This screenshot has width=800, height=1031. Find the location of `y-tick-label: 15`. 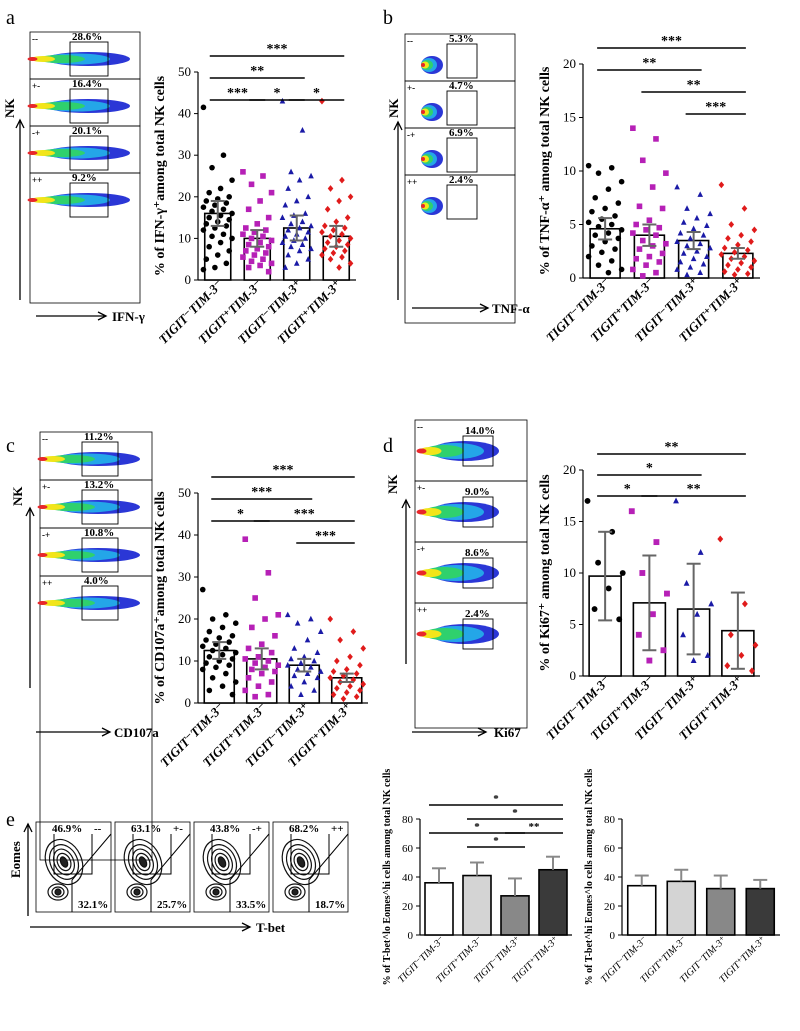

y-tick-label: 15 is located at coordinates (569, 521).